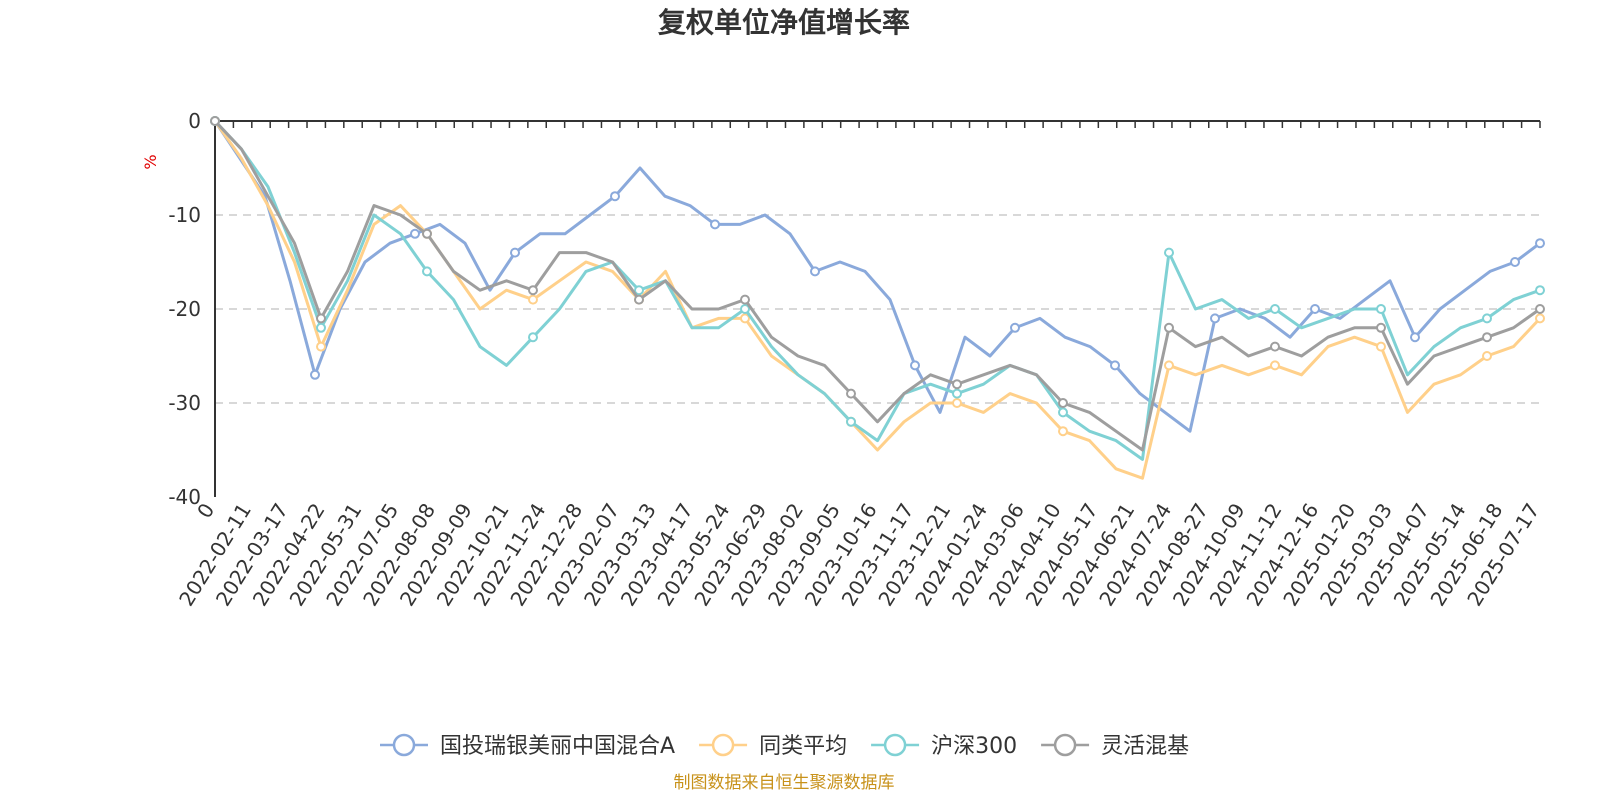 Image resolution: width=1600 pixels, height=800 pixels. What do you see at coordinates (784, 783) in the screenshot?
I see `source-note: 制图数据来自恒生聚源数据库` at bounding box center [784, 783].